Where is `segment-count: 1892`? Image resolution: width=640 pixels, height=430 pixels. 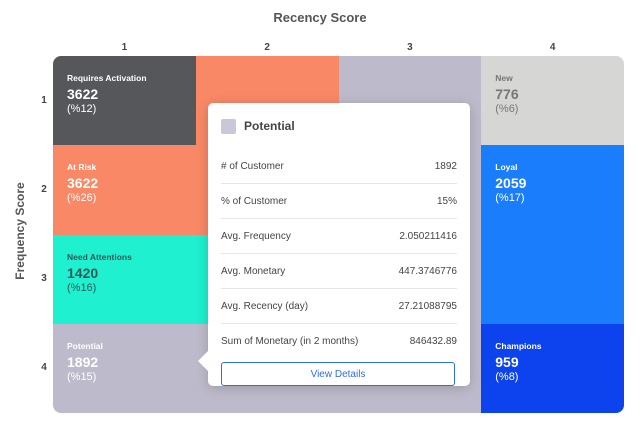 segment-count: 1892 is located at coordinates (83, 361).